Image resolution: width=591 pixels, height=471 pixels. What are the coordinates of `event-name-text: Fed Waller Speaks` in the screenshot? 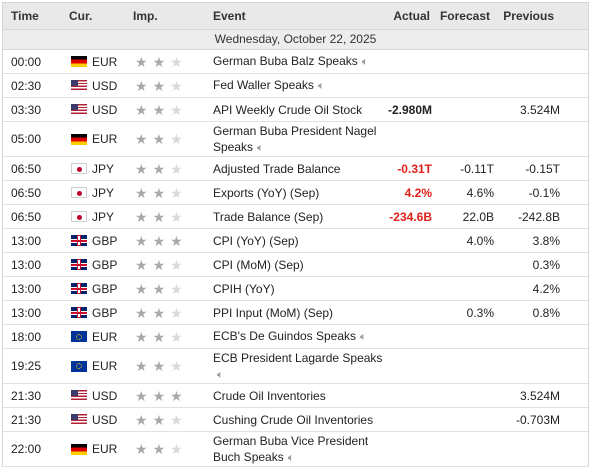 It's located at (263, 85).